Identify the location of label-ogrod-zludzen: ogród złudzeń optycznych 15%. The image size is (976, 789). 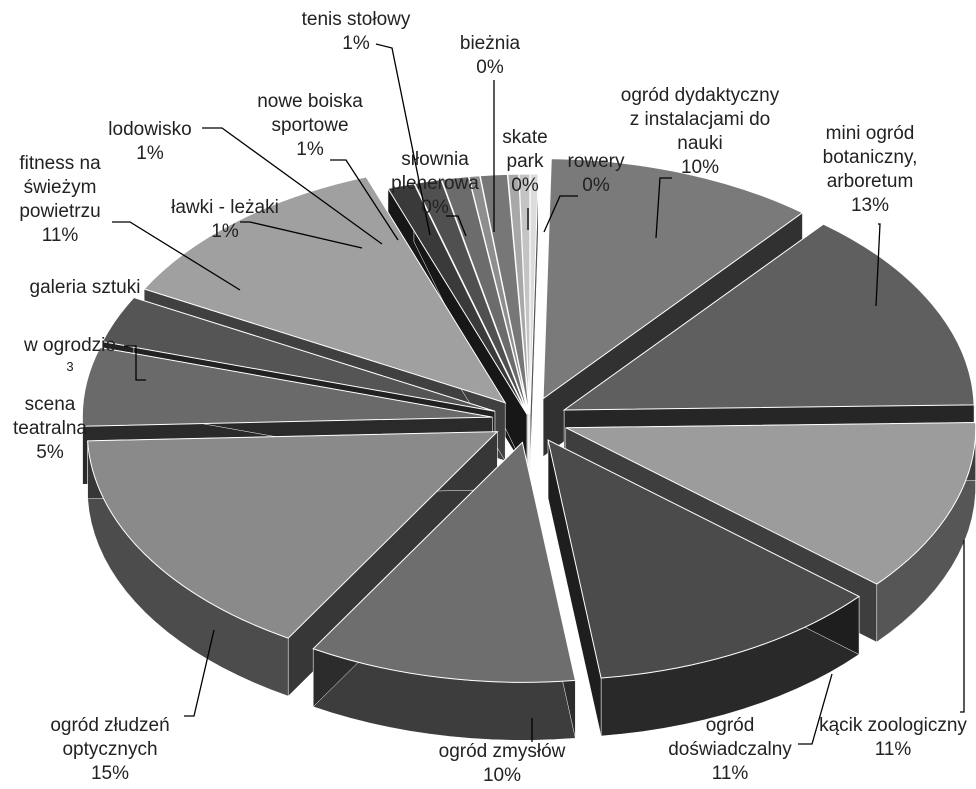
(110, 749).